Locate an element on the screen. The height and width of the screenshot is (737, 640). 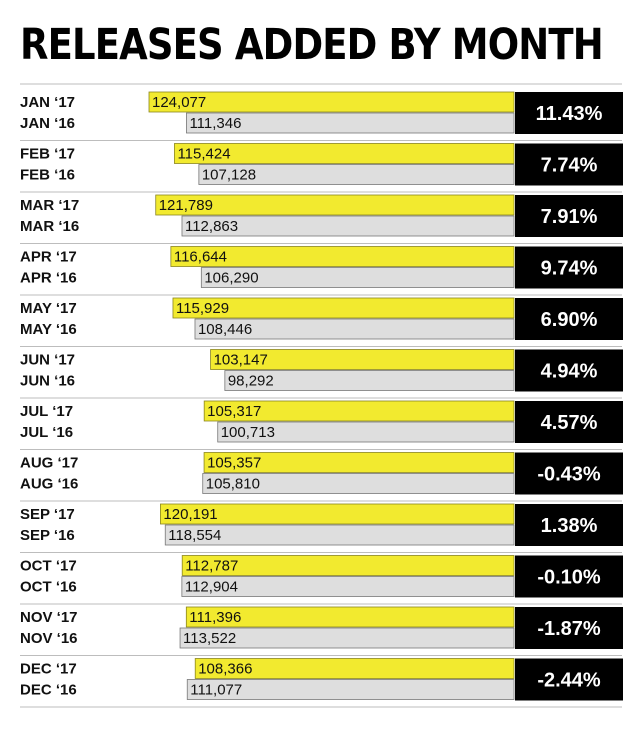
value-label-previous: 112,863 is located at coordinates (211, 226).